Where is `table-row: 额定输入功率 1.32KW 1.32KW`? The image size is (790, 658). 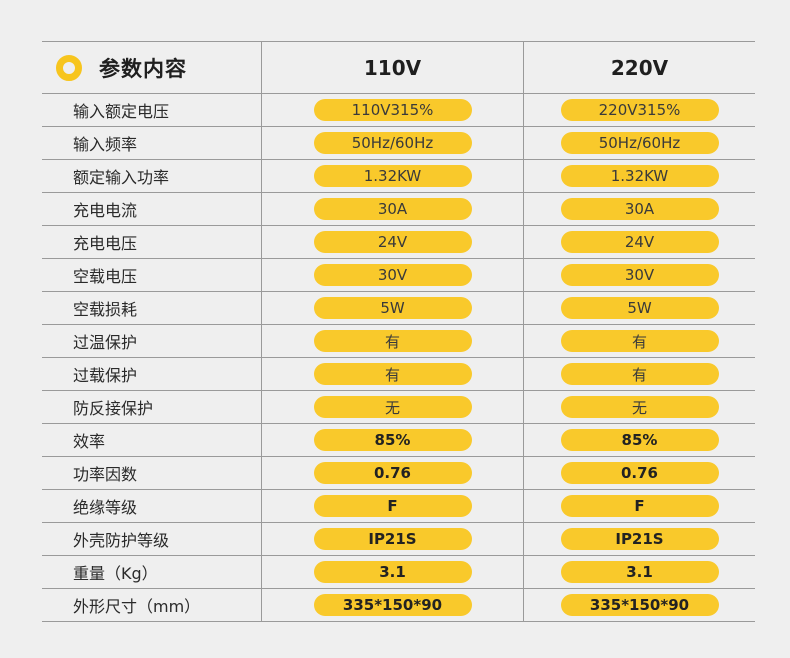
table-row: 额定输入功率 1.32KW 1.32KW is located at coordinates (398, 176).